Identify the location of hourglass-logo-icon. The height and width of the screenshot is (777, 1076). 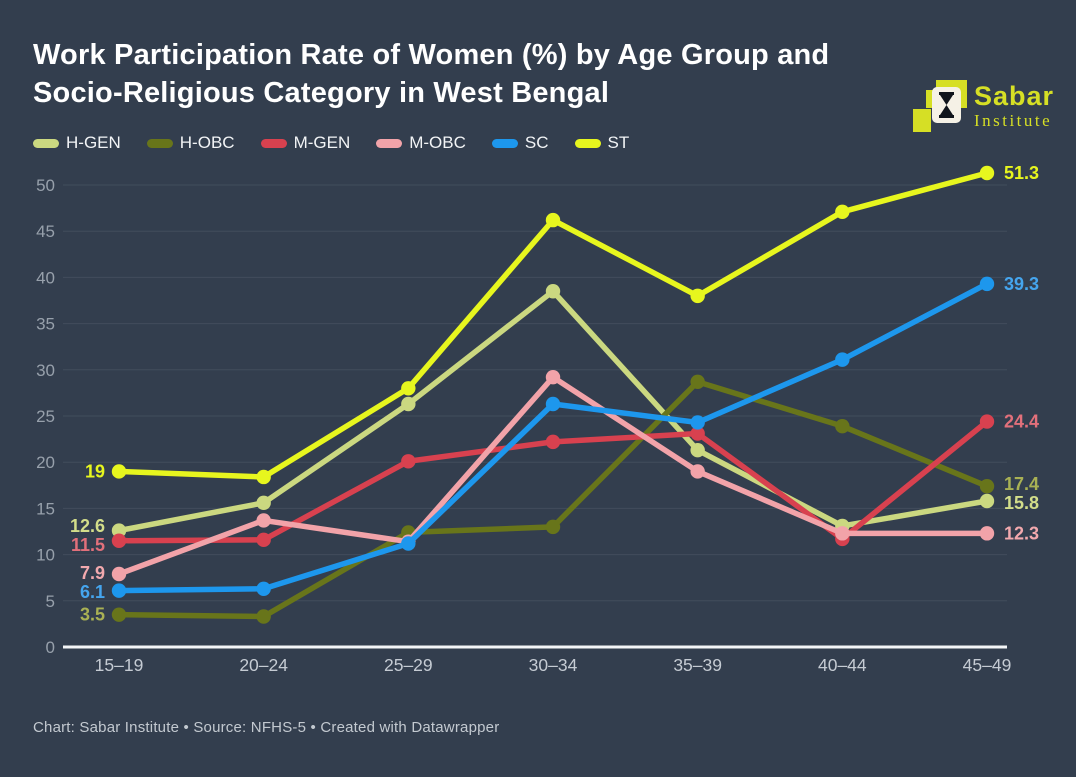
(939, 106).